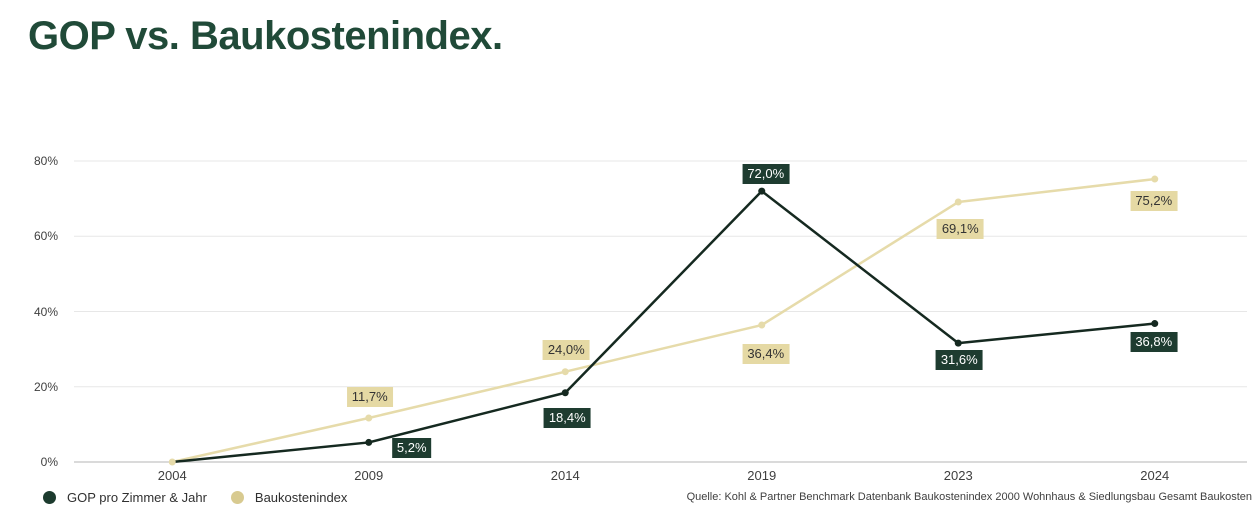  What do you see at coordinates (567, 417) in the screenshot?
I see `data-point-label: 18,4%` at bounding box center [567, 417].